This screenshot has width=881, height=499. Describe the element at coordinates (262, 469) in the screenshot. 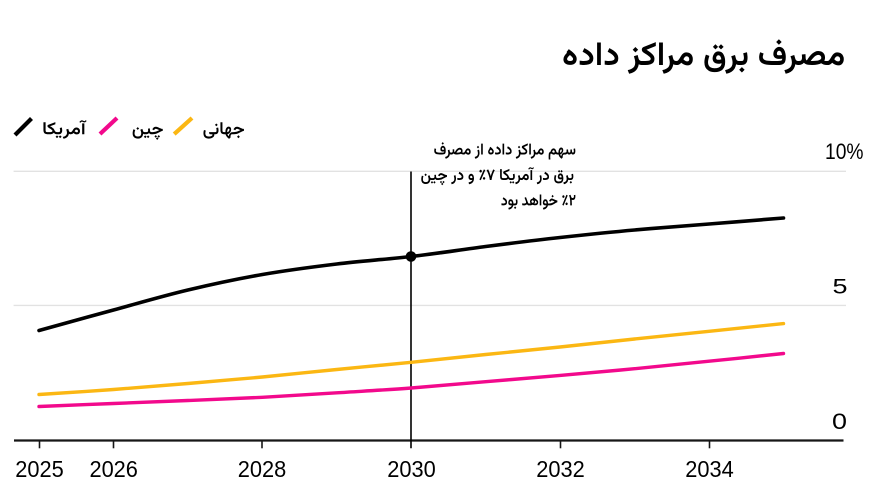

I see `svg-text: 2028` at that location.